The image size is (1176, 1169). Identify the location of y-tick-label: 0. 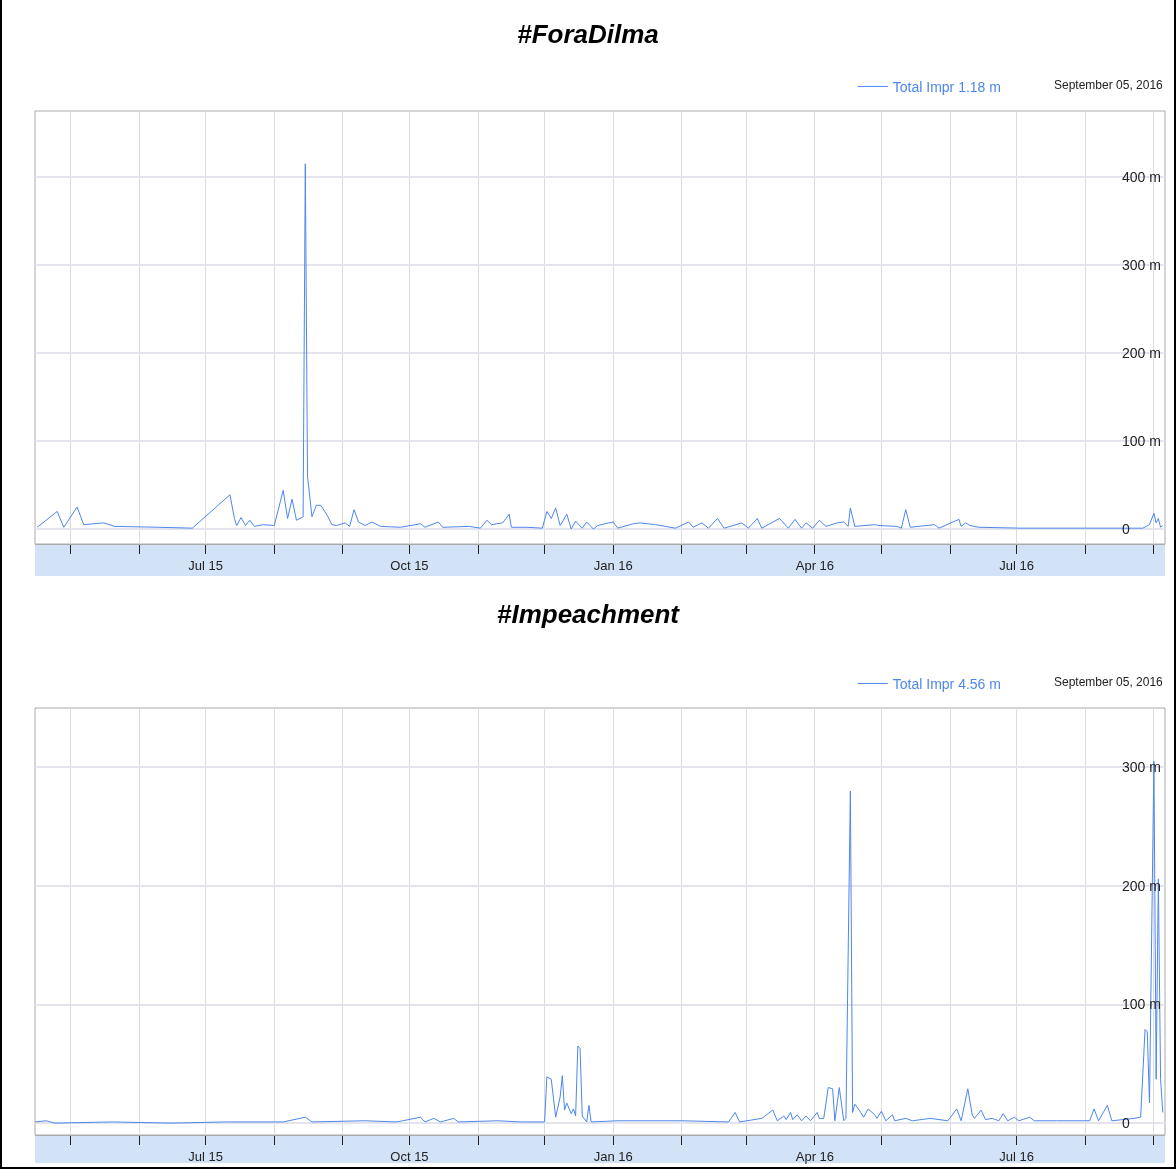
(1126, 1123).